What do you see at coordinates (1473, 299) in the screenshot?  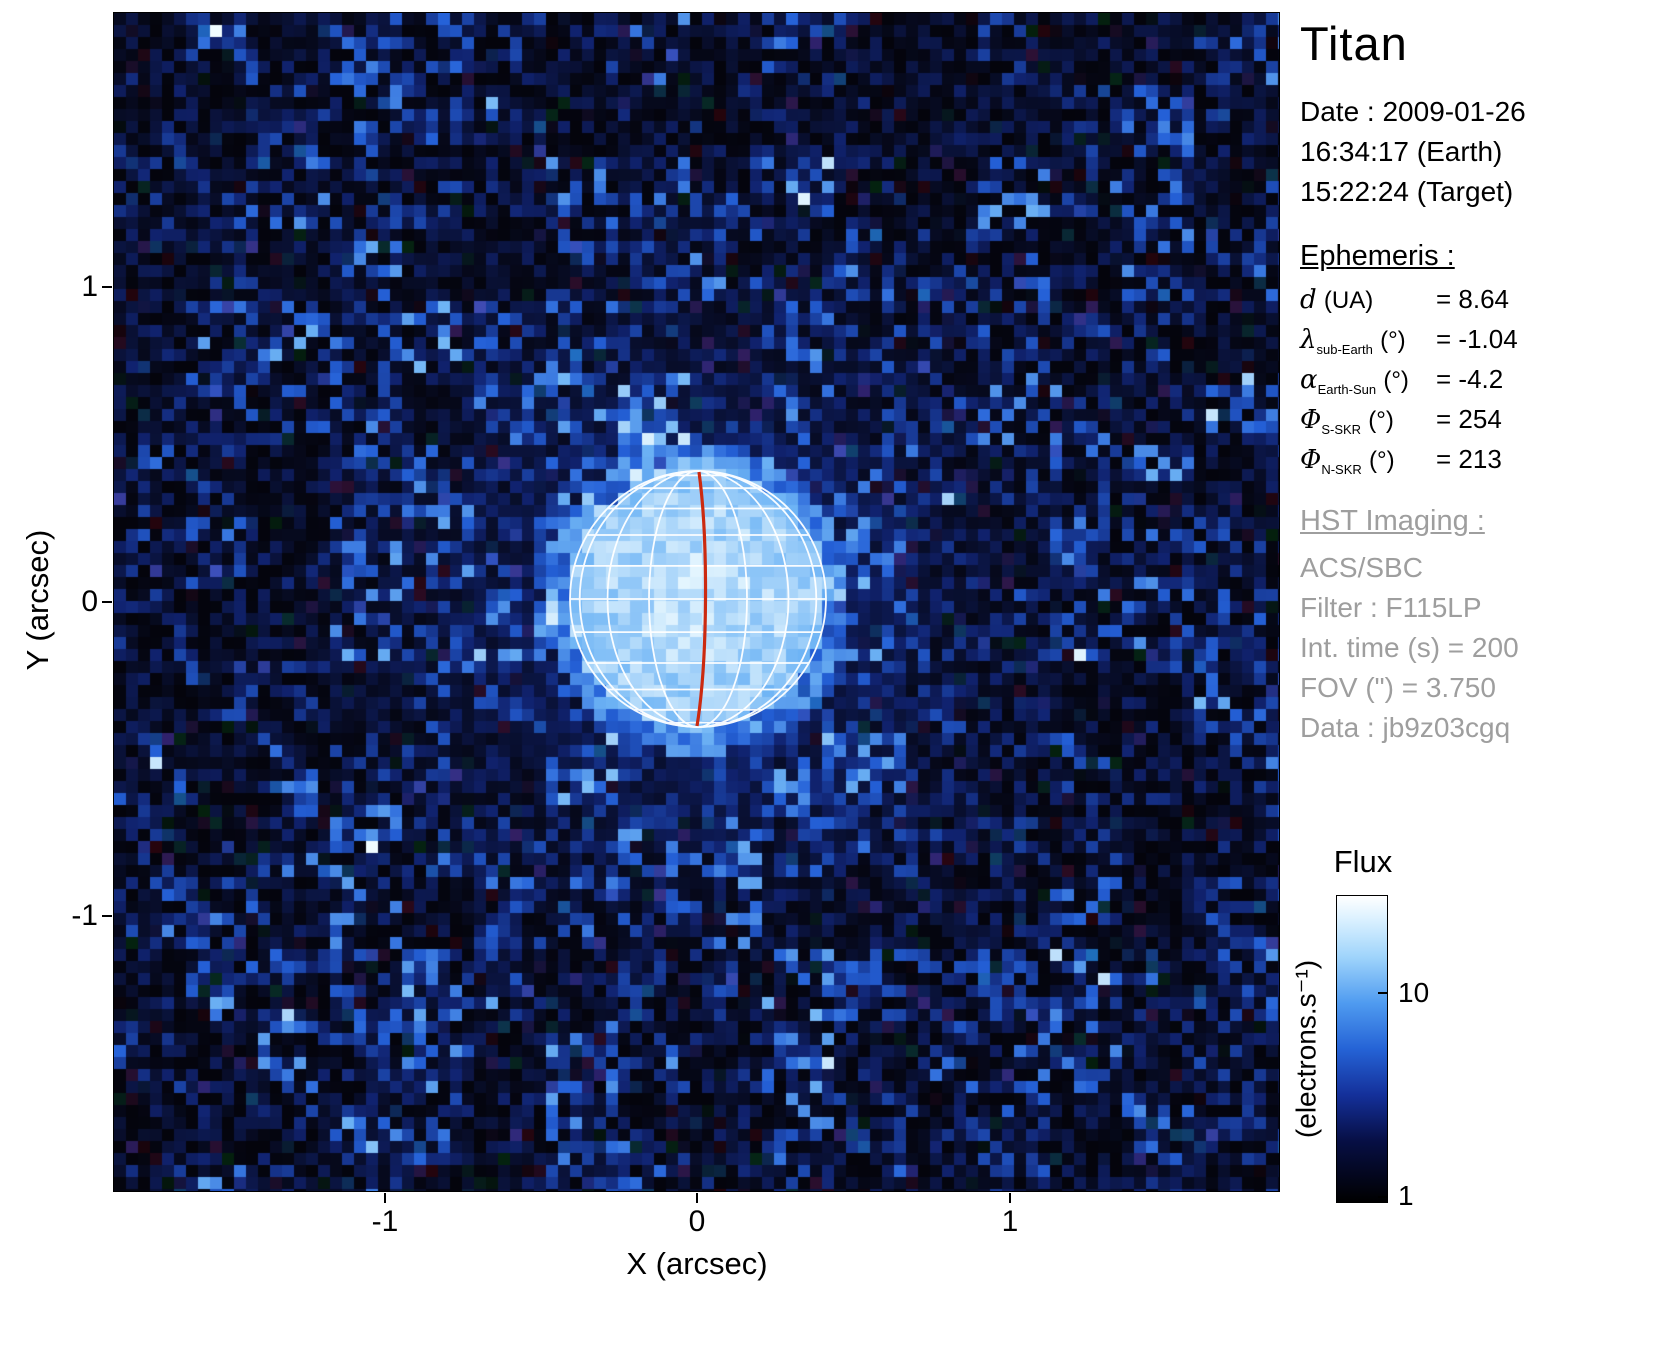 I see `ephemeris-value: = 8.64` at bounding box center [1473, 299].